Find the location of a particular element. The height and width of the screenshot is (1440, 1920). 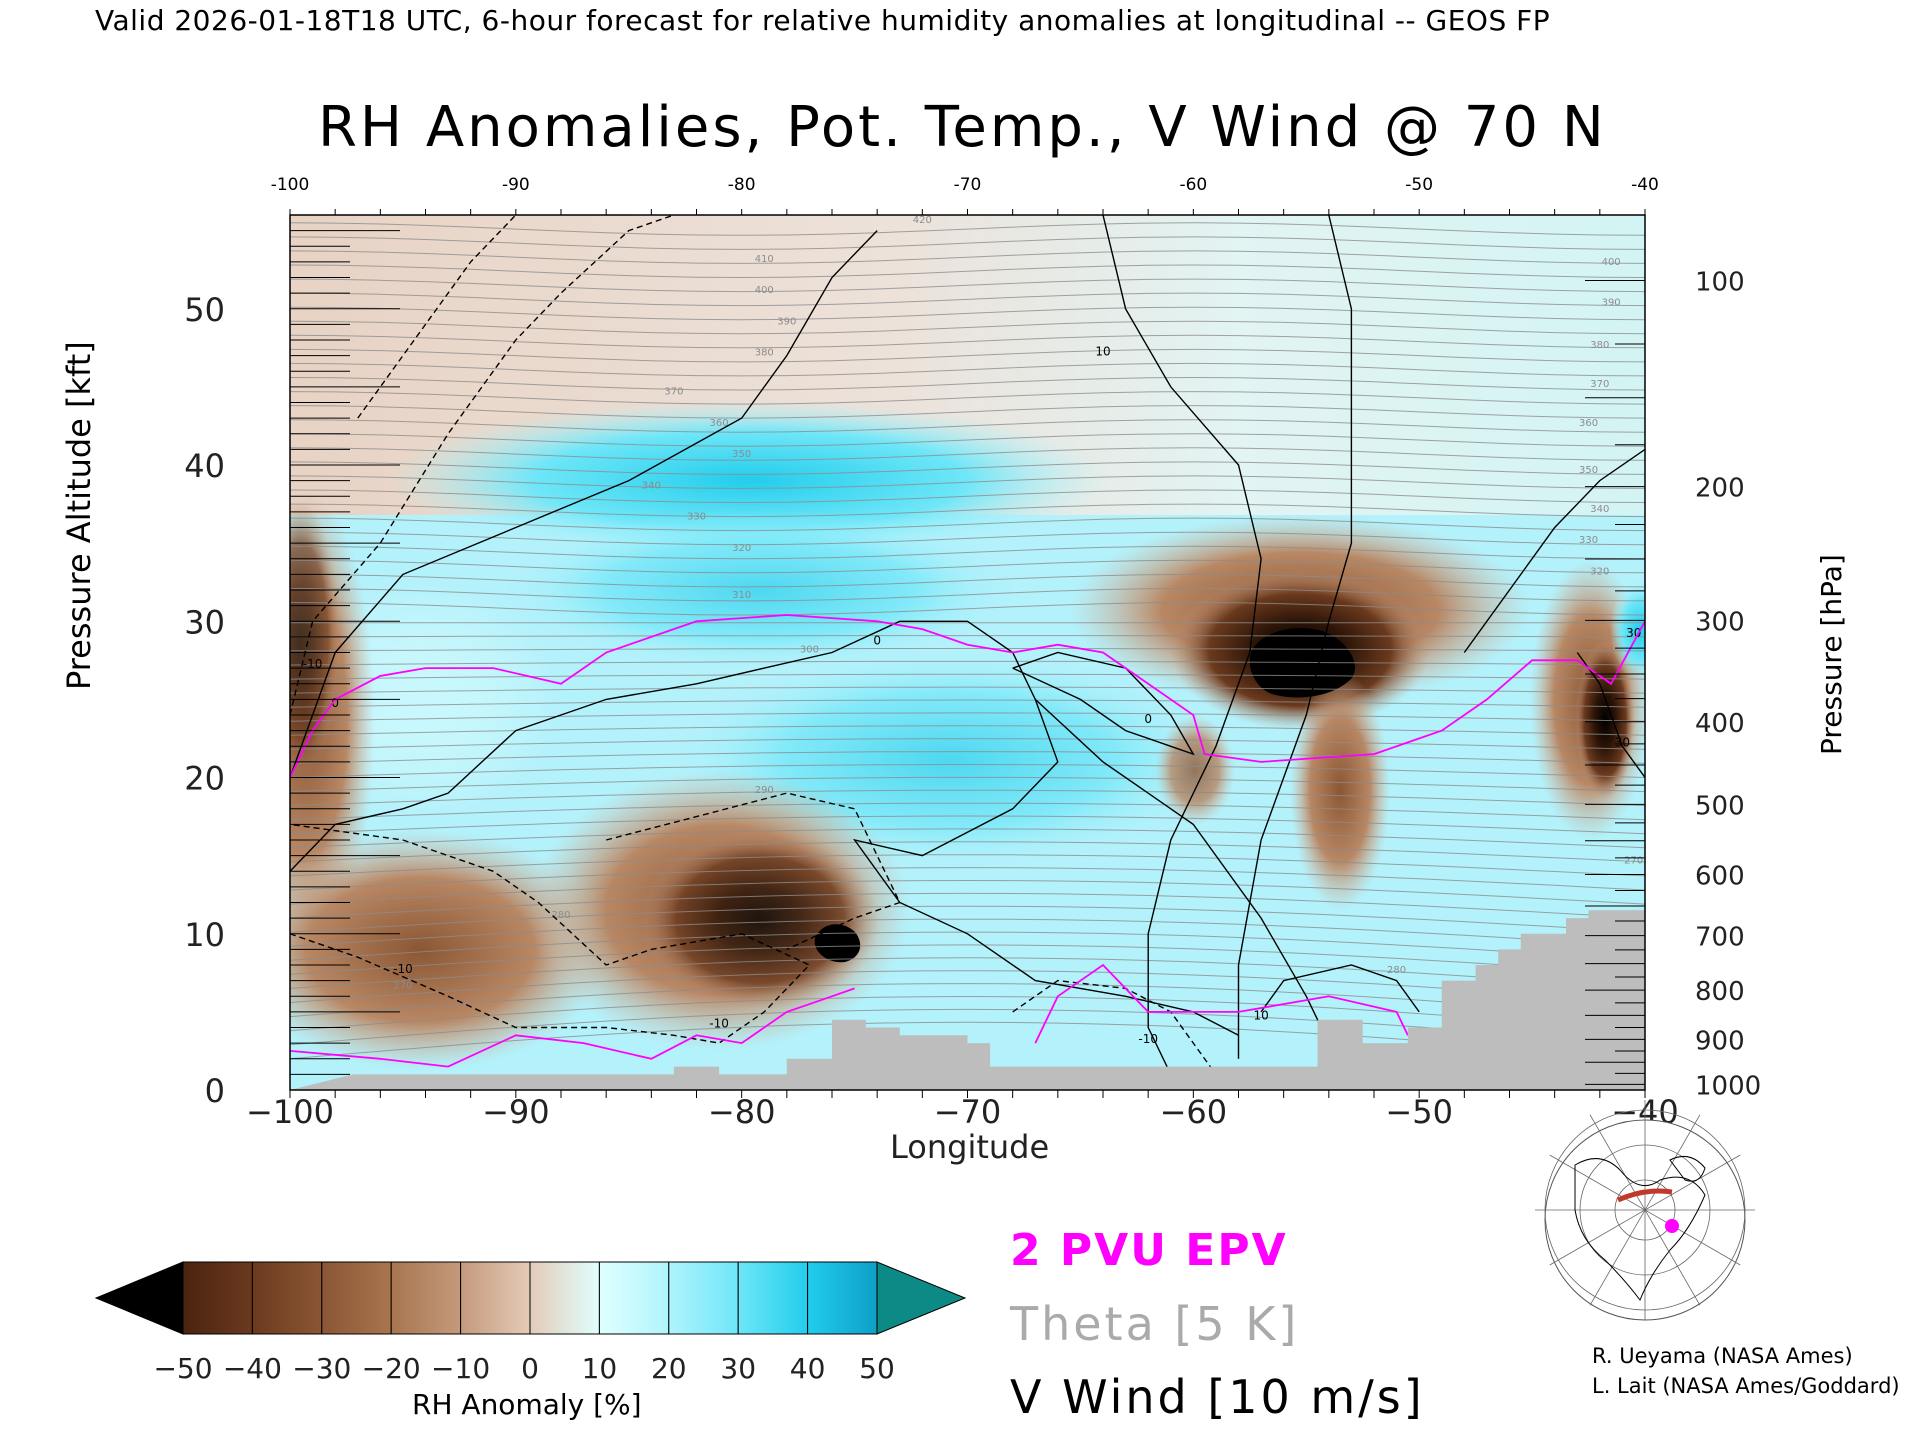

pressure-tick-label: 600 is located at coordinates (1720, 876).